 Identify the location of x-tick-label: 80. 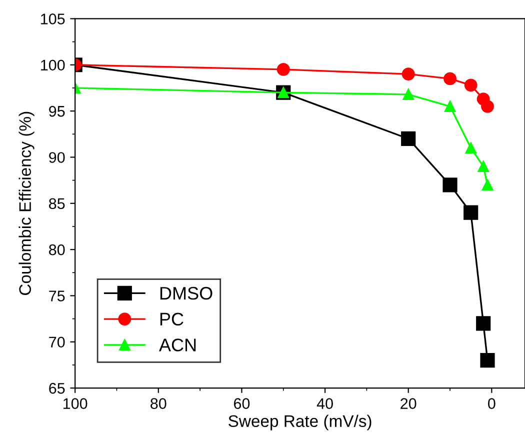
(158, 403).